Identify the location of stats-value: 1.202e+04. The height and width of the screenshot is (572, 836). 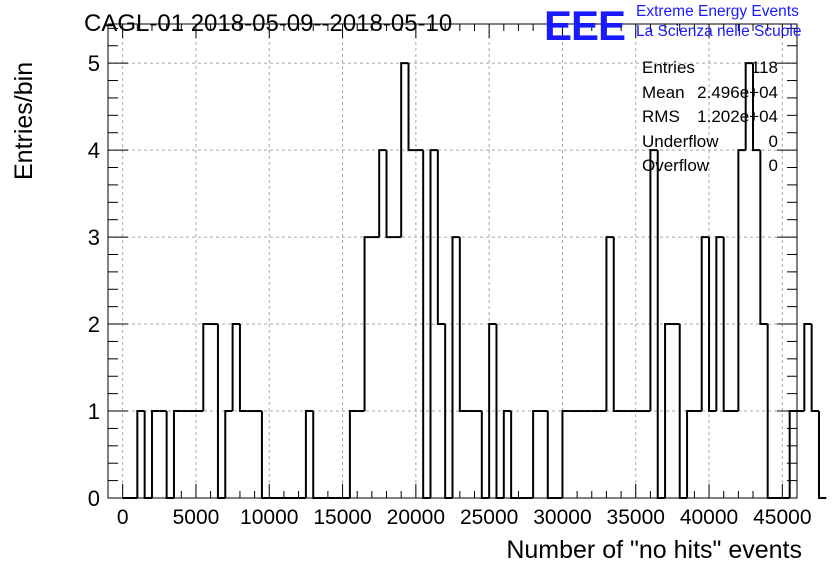
(737, 116).